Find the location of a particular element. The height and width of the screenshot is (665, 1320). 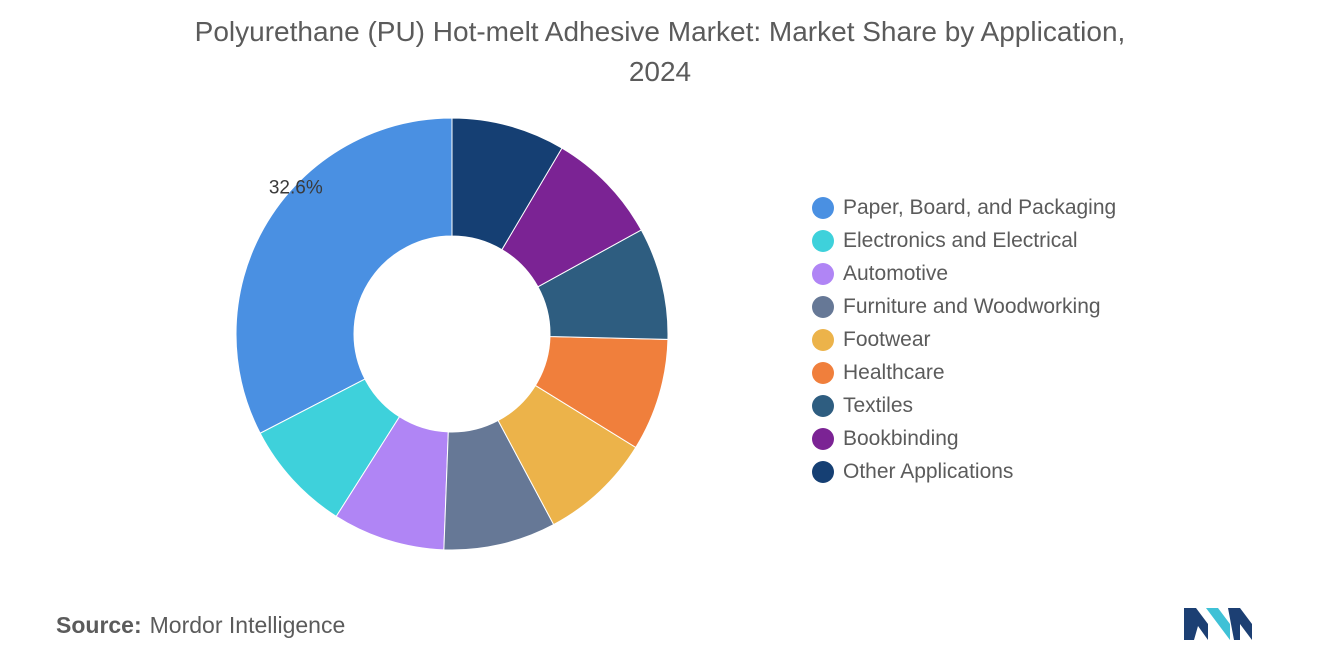

source-note: Source: Mordor Intelligence is located at coordinates (200, 625).